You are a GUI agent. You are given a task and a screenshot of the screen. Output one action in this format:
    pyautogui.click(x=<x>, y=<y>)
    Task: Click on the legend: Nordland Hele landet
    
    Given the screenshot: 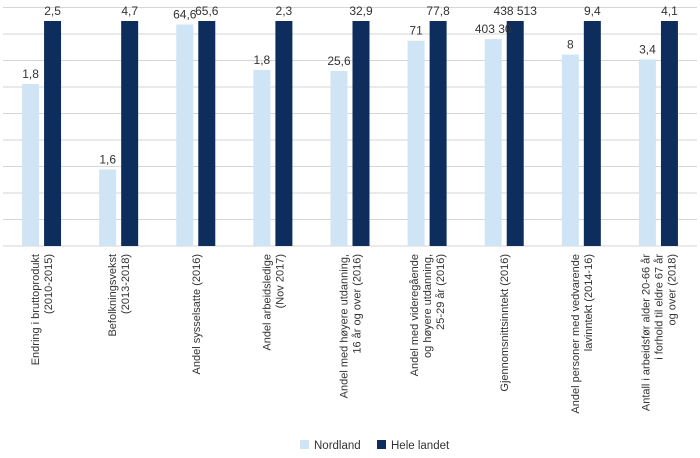 What is the action you would take?
    pyautogui.click(x=375, y=446)
    